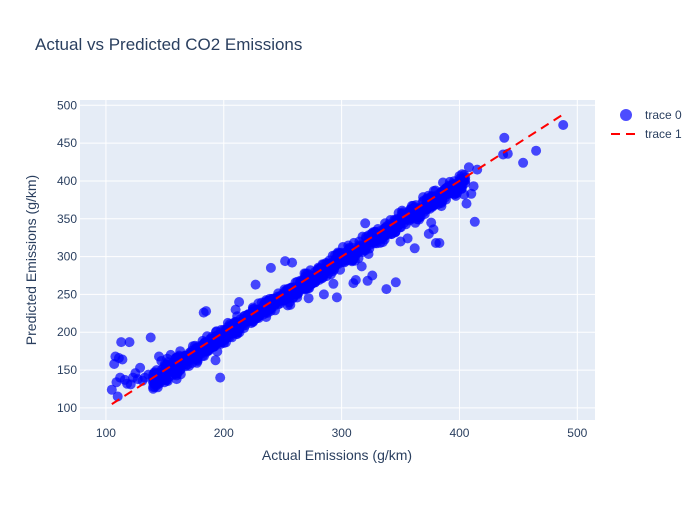 Image resolution: width=700 pixels, height=505 pixels. I want to click on legend: trace 0 trace 1, so click(646, 124).